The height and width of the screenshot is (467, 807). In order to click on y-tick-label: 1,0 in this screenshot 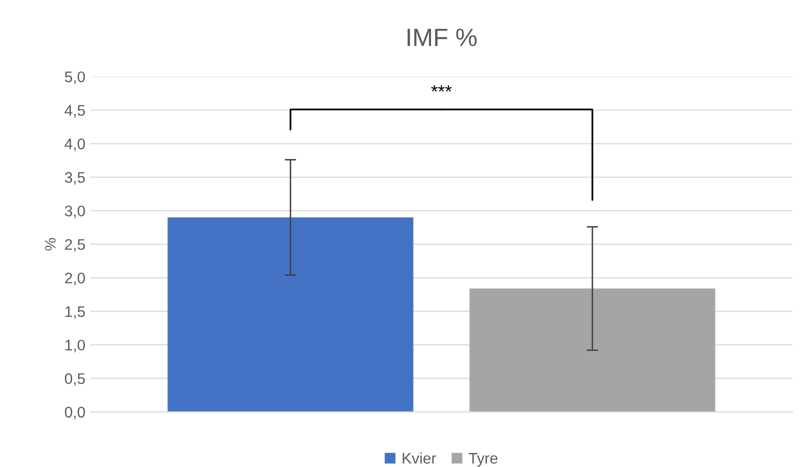, I will do `click(75, 346)`.